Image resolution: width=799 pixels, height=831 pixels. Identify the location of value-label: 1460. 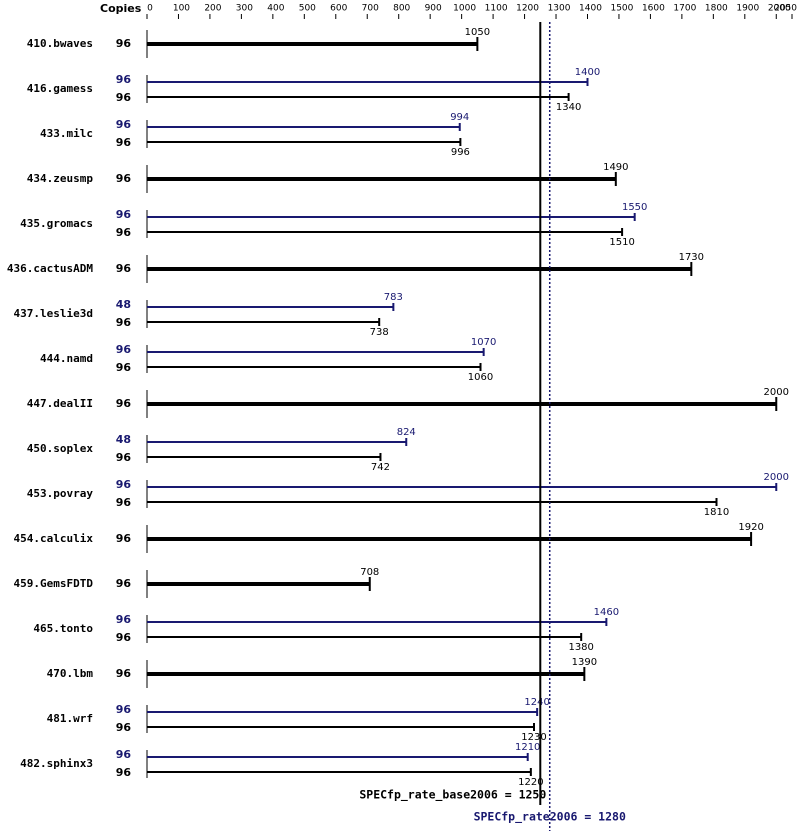
(606, 612).